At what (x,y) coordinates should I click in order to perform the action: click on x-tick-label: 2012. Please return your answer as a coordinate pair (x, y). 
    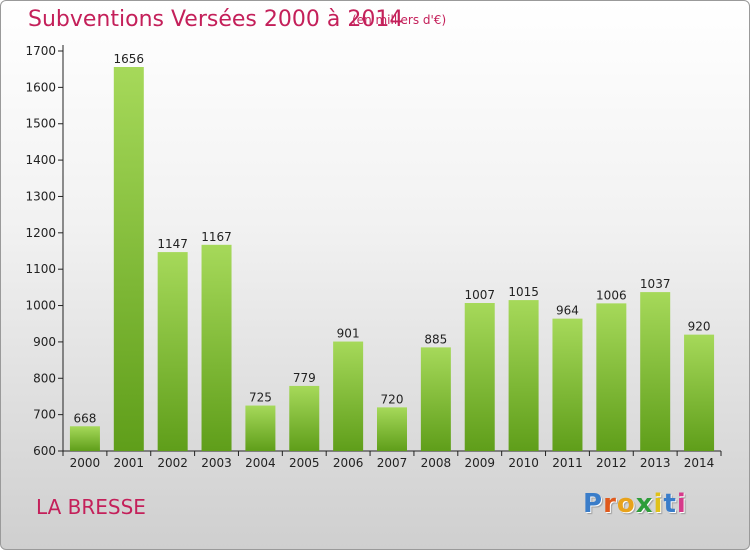
    Looking at the image, I should click on (611, 463).